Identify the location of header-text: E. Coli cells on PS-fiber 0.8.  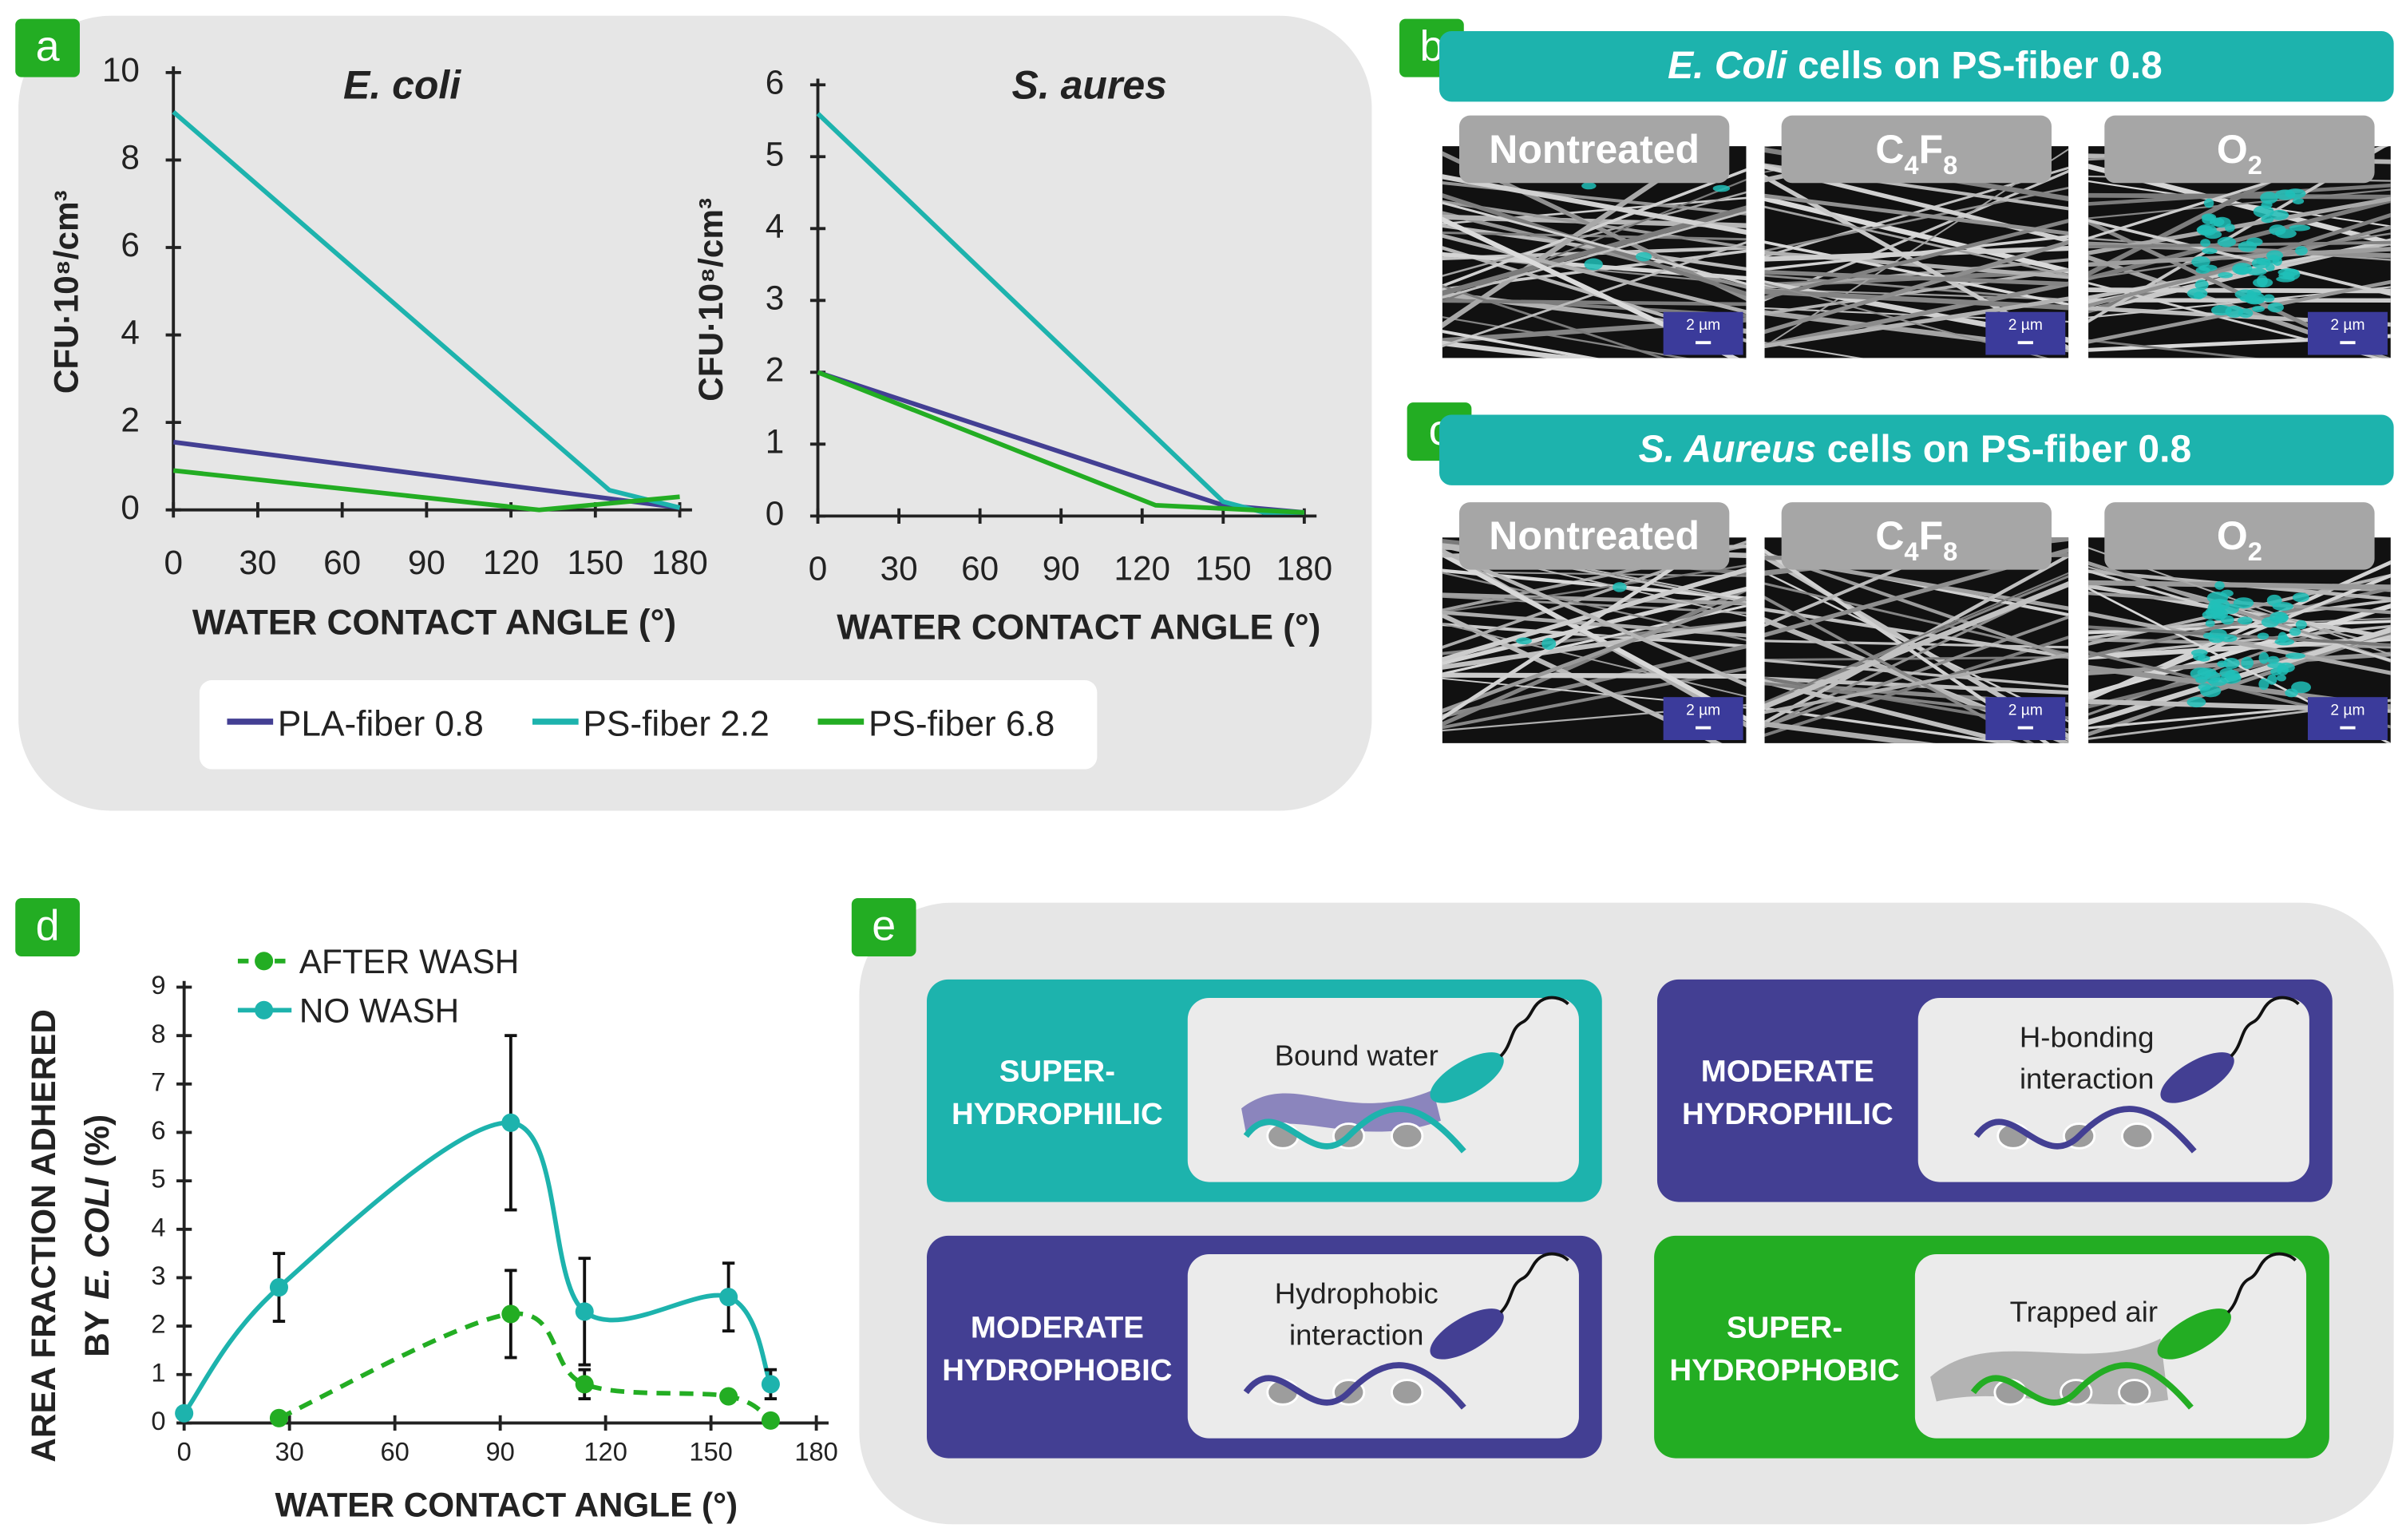
(1915, 66).